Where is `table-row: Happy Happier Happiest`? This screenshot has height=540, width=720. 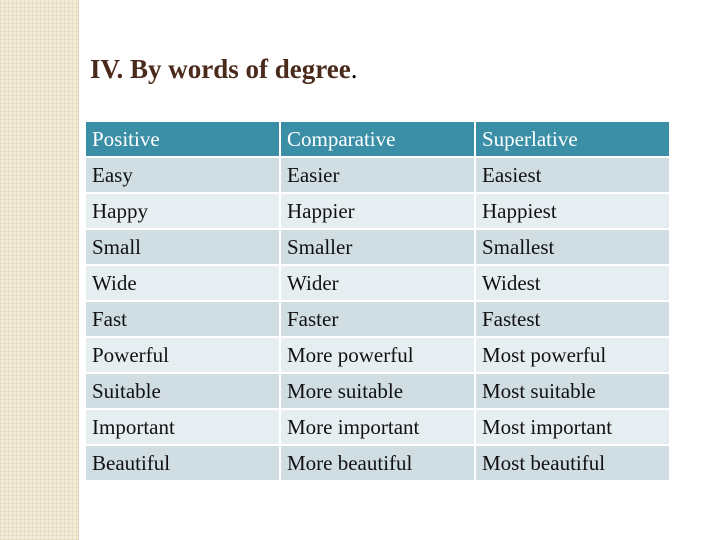 table-row: Happy Happier Happiest is located at coordinates (377, 211).